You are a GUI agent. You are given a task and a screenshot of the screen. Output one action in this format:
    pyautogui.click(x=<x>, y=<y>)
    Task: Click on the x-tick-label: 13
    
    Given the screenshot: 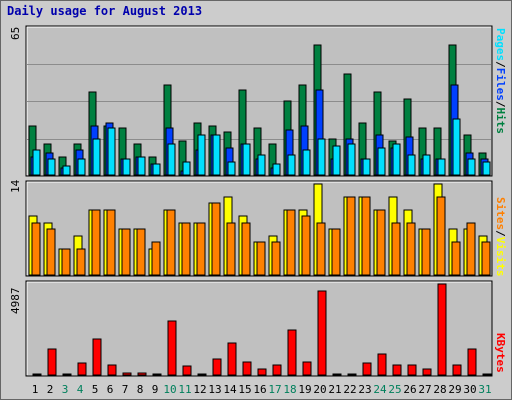 What is the action you would take?
    pyautogui.click(x=214, y=389)
    